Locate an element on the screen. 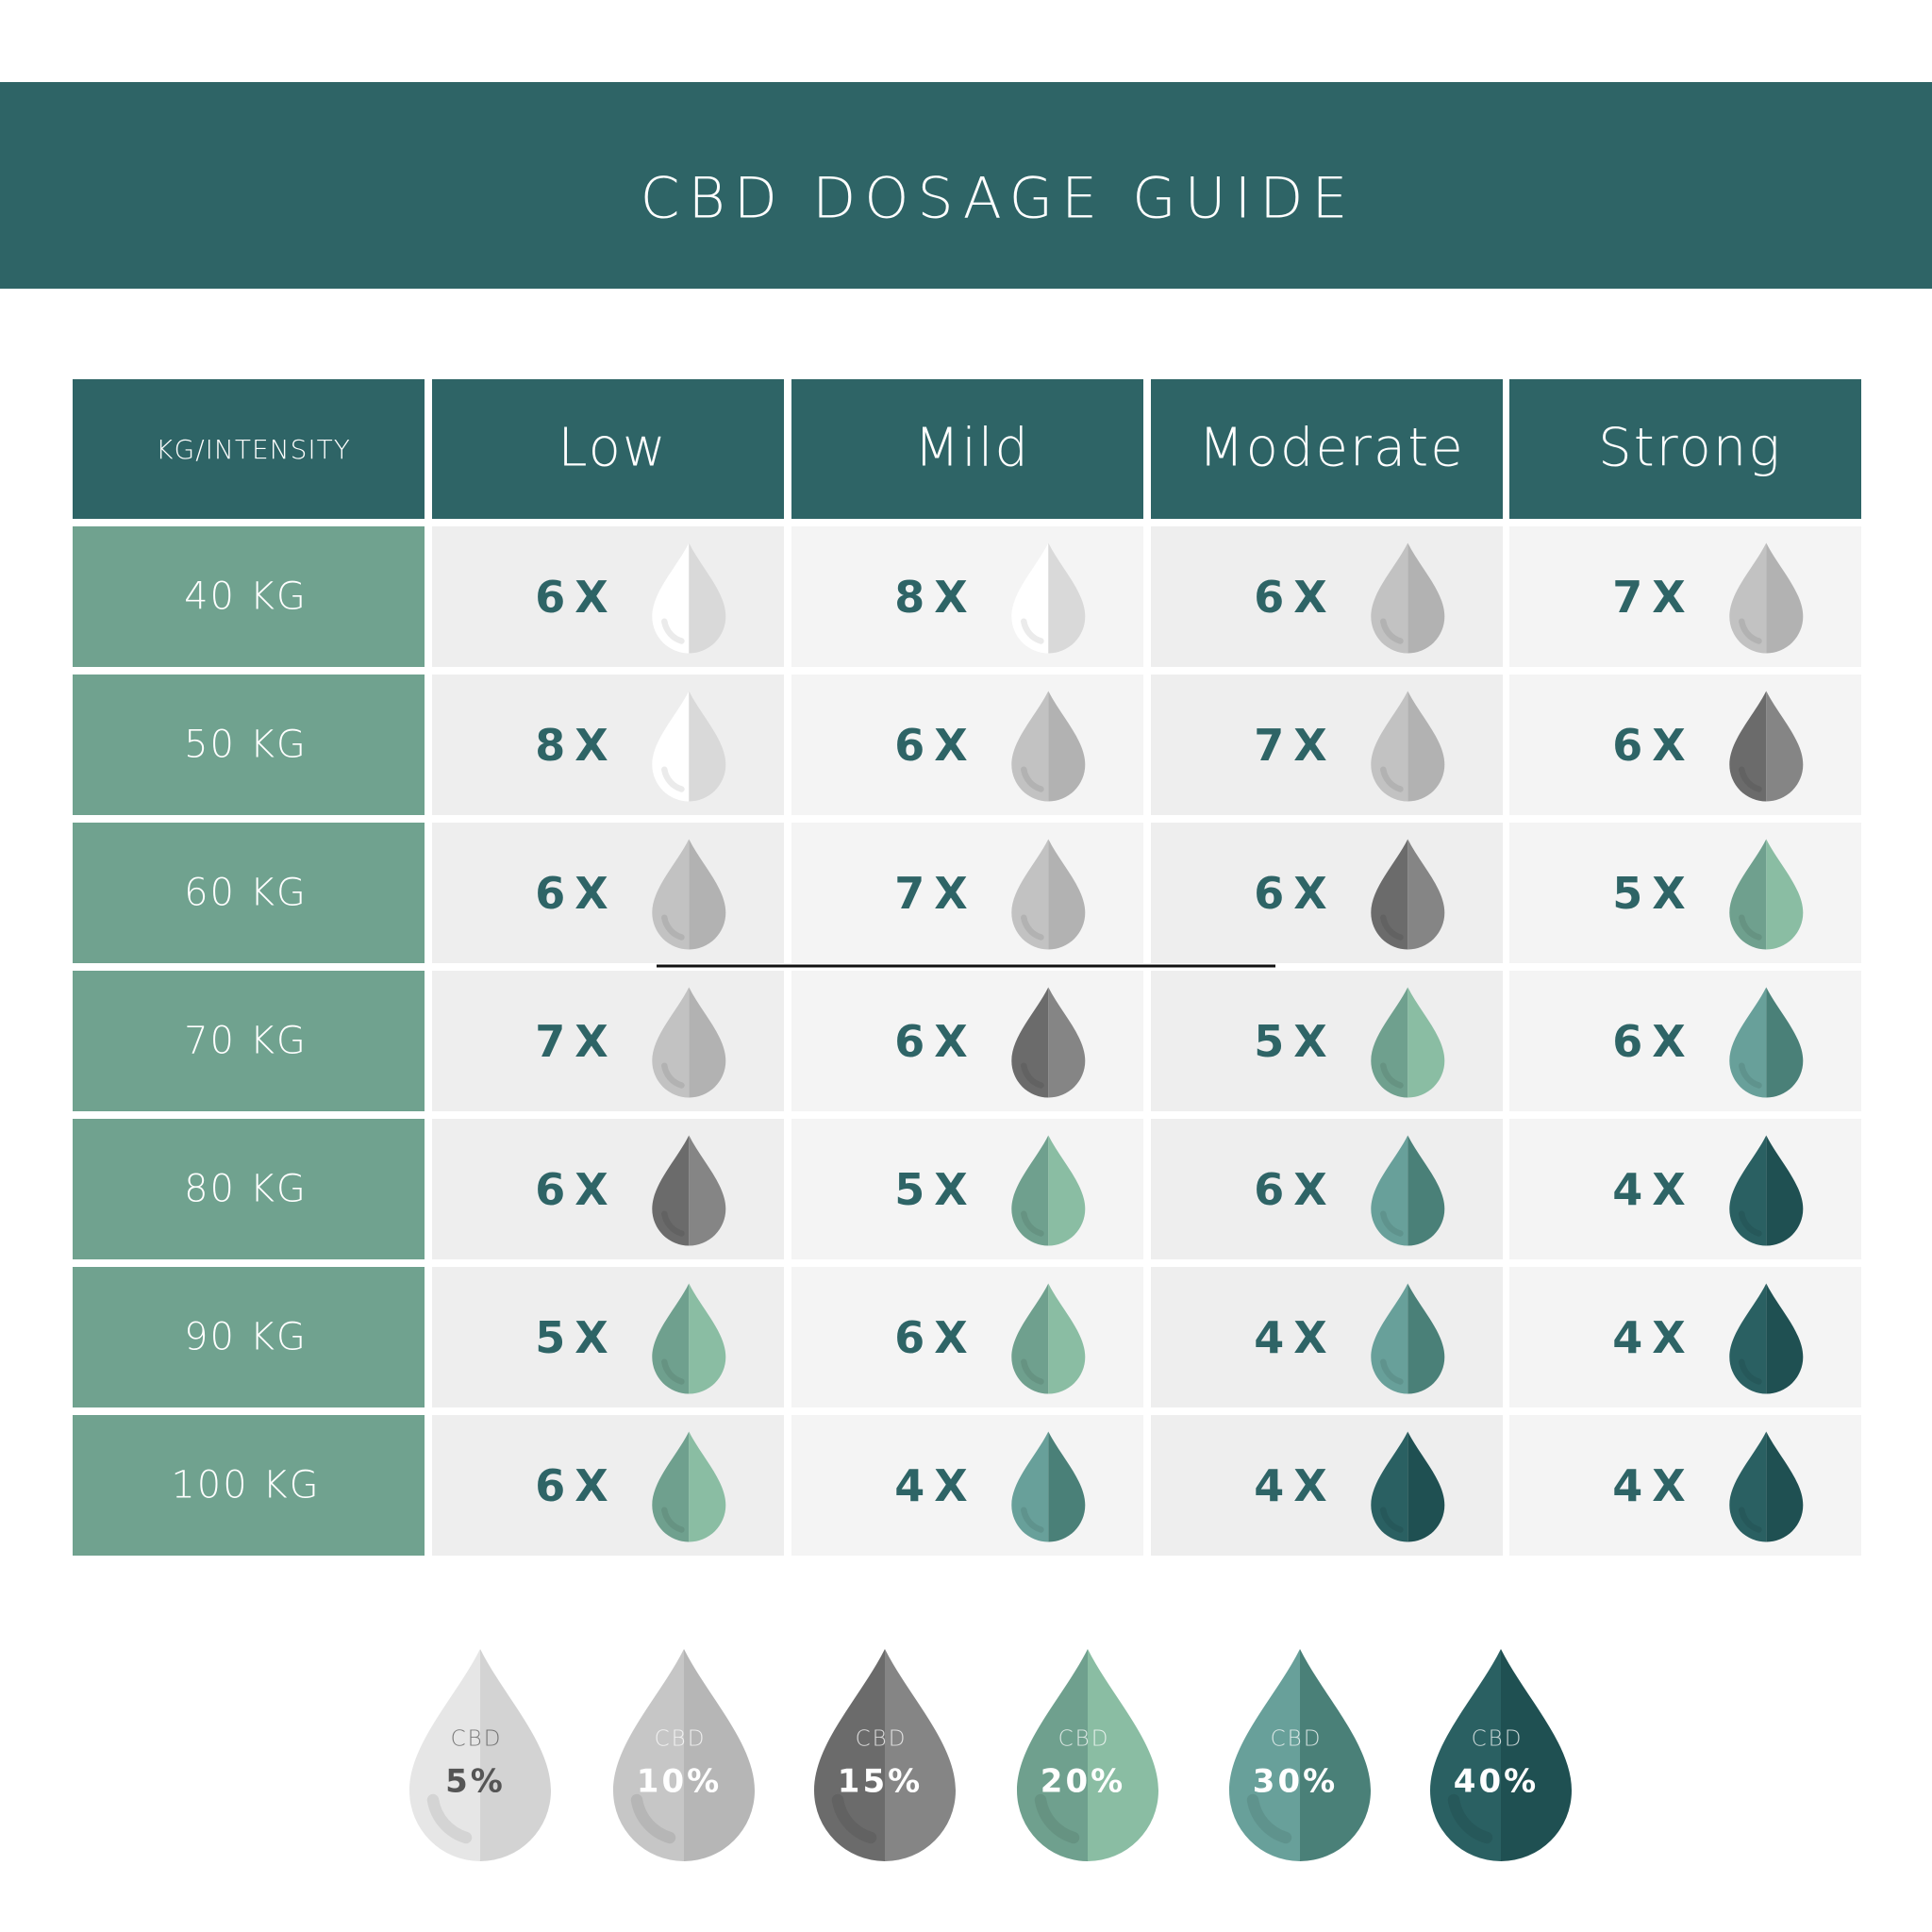 The image size is (1932, 1932). row-label: 40 KG is located at coordinates (246, 597).